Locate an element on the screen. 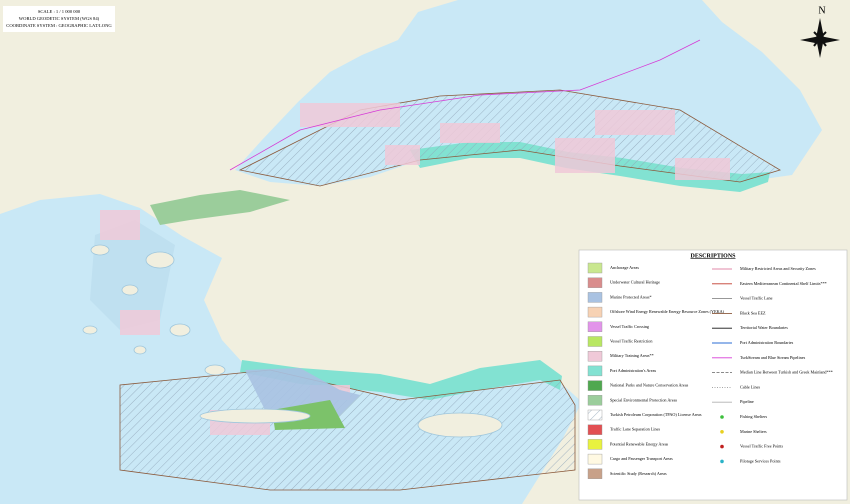  legend-label: Cargo and Passenger Transport Areas is located at coordinates (641, 458).